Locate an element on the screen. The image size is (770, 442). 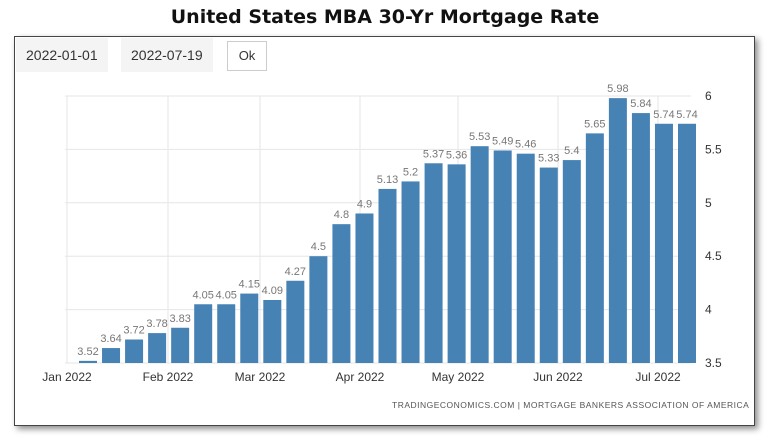
data-label: 3.64 is located at coordinates (110, 339).